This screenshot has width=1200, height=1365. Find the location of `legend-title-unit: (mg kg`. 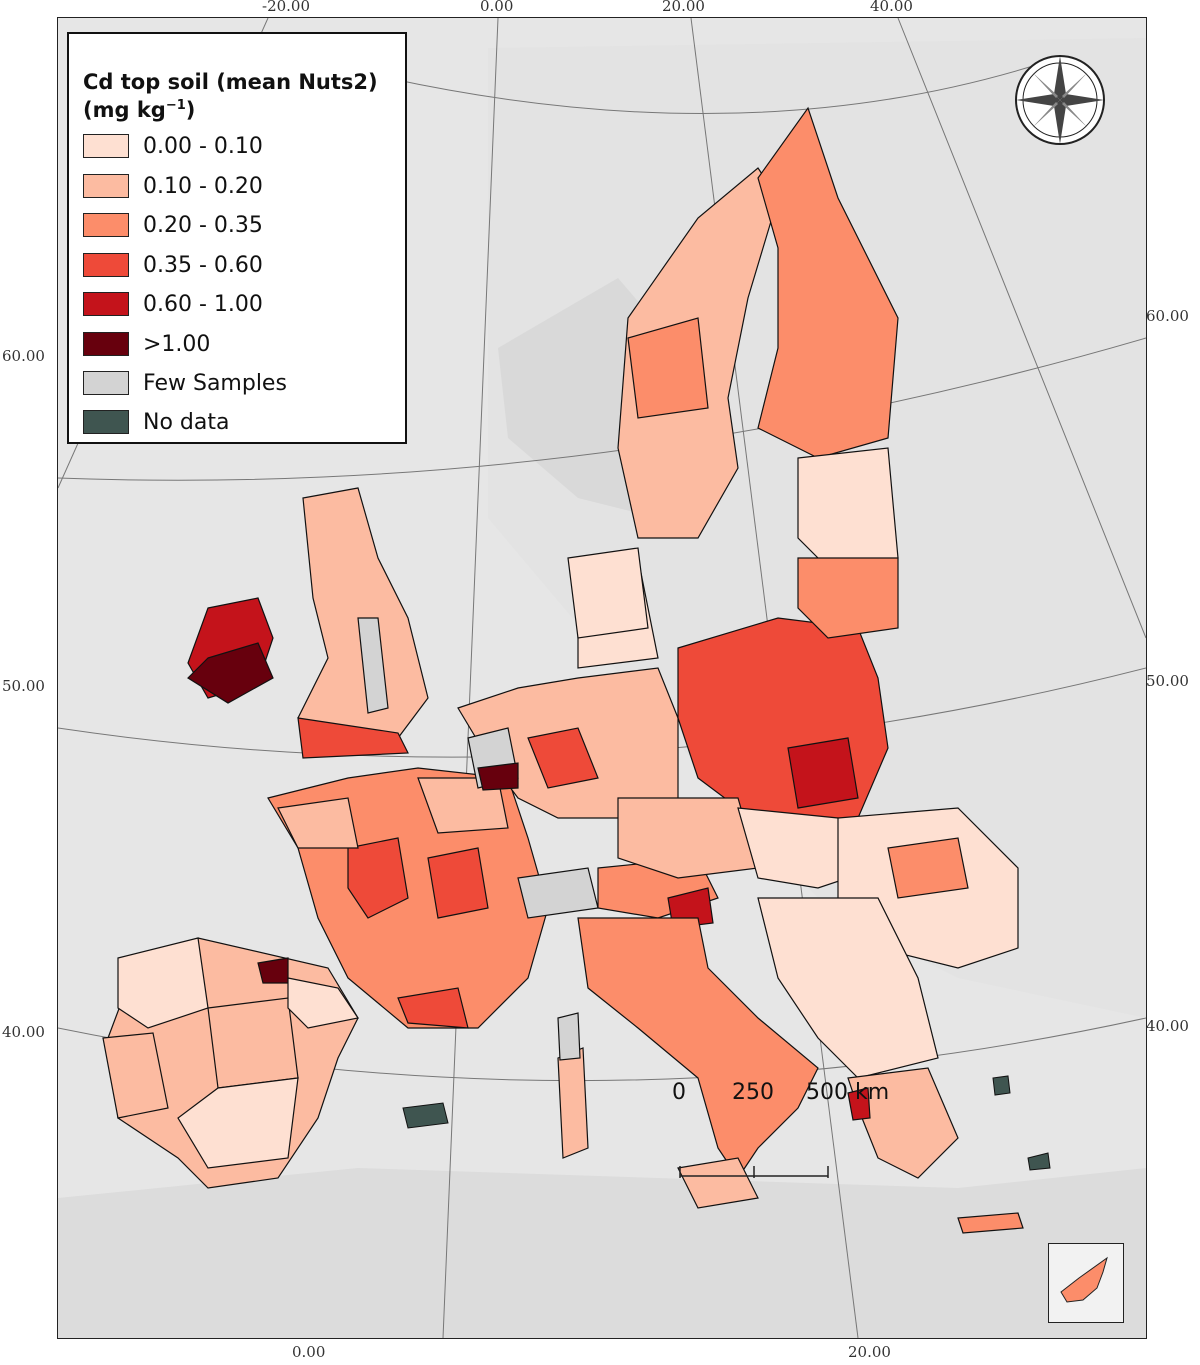

legend-title-unit: (mg kg is located at coordinates (124, 110).